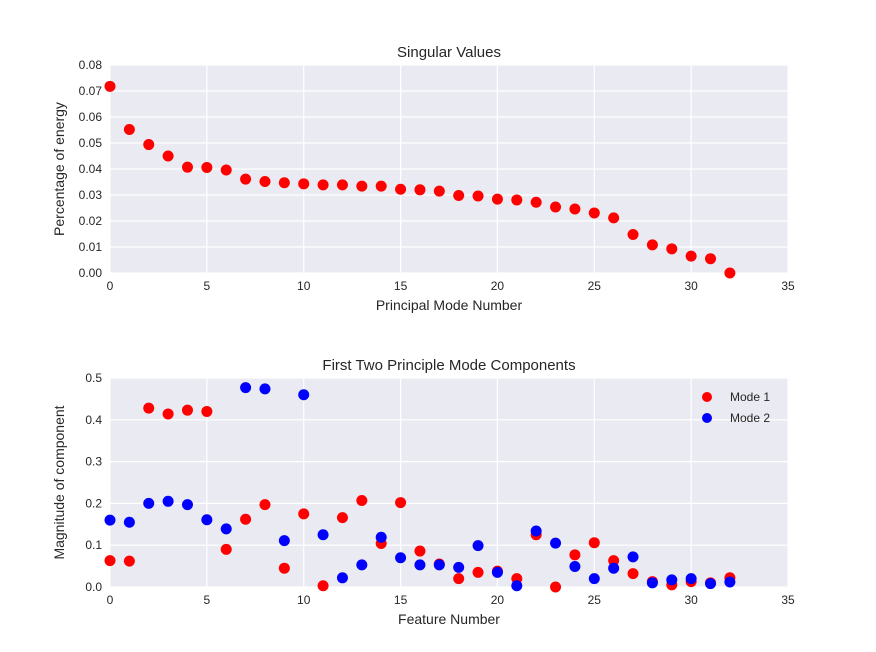 This screenshot has width=876, height=652. What do you see at coordinates (750, 418) in the screenshot?
I see `legend-label-mode-2: Mode 2` at bounding box center [750, 418].